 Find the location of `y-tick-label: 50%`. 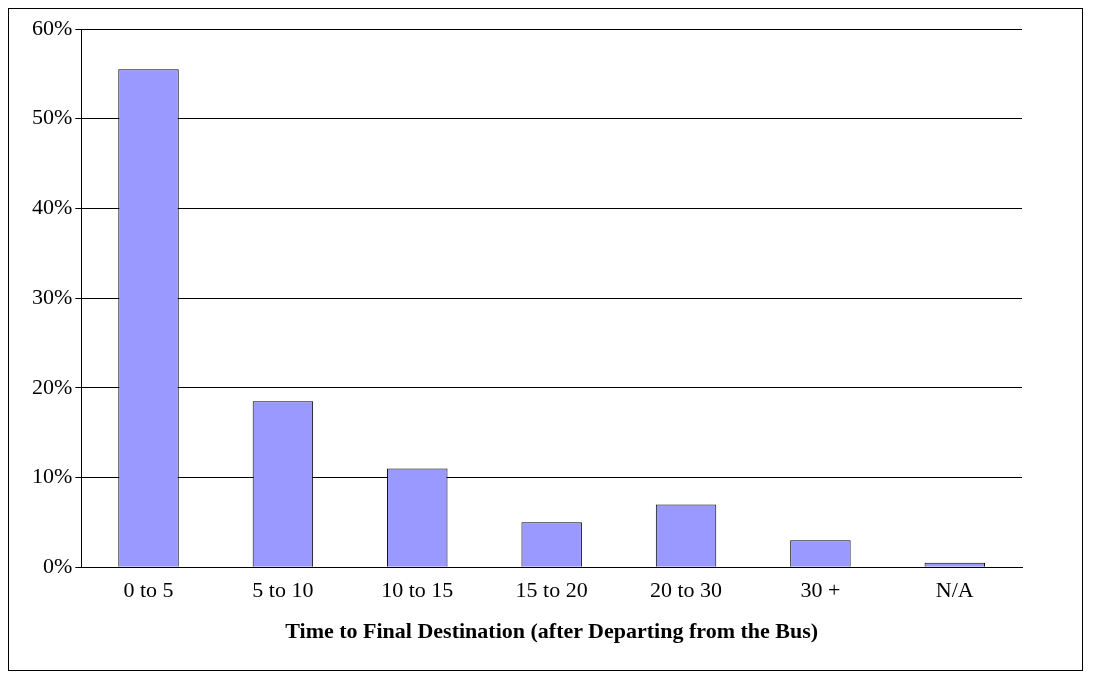

y-tick-label: 50% is located at coordinates (52, 117).